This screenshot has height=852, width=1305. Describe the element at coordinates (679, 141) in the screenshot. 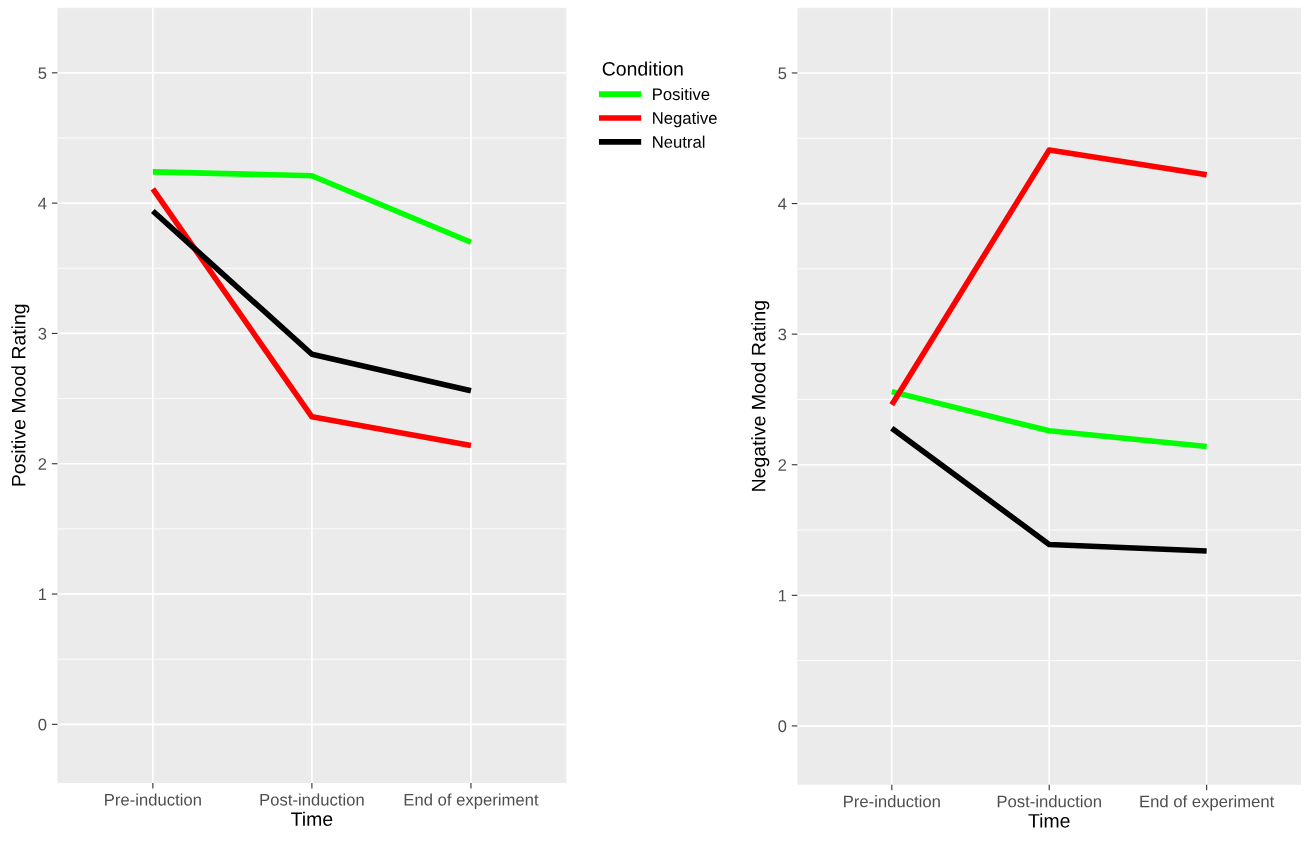

I see `legend-label: Neutral` at that location.